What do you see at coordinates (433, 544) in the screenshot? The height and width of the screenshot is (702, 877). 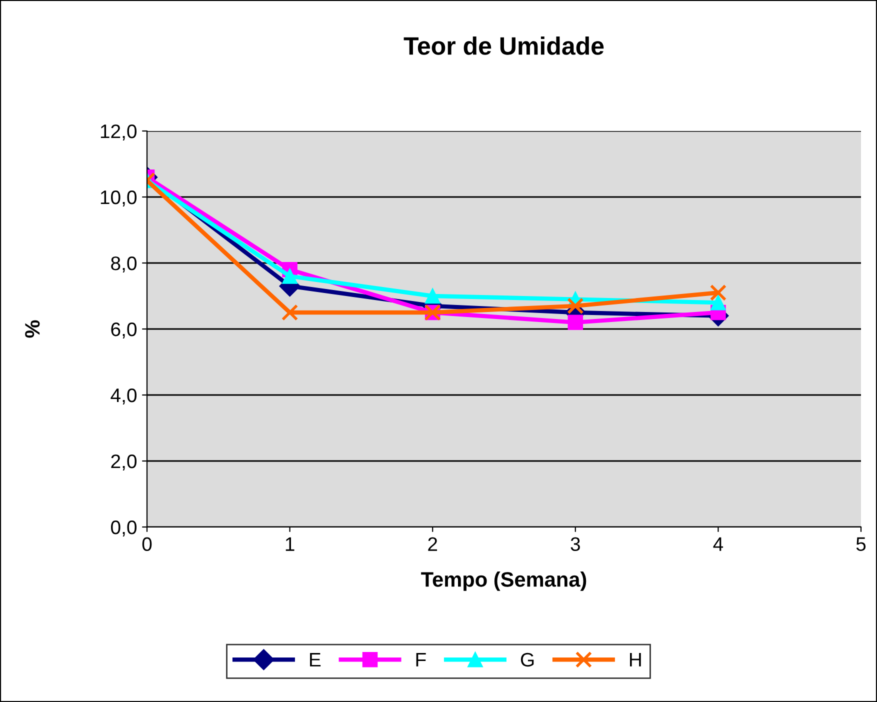 I see `x-tick-label: 2` at bounding box center [433, 544].